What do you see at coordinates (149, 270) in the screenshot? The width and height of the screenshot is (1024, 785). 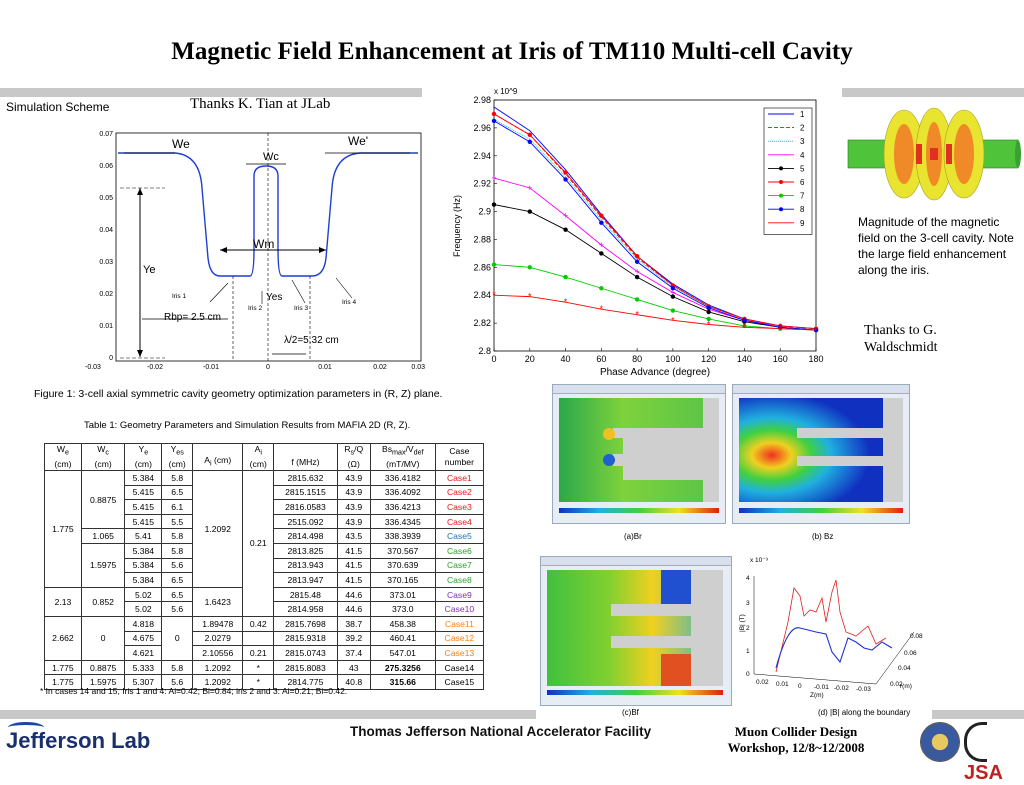 I see `label-ye: Ye` at bounding box center [149, 270].